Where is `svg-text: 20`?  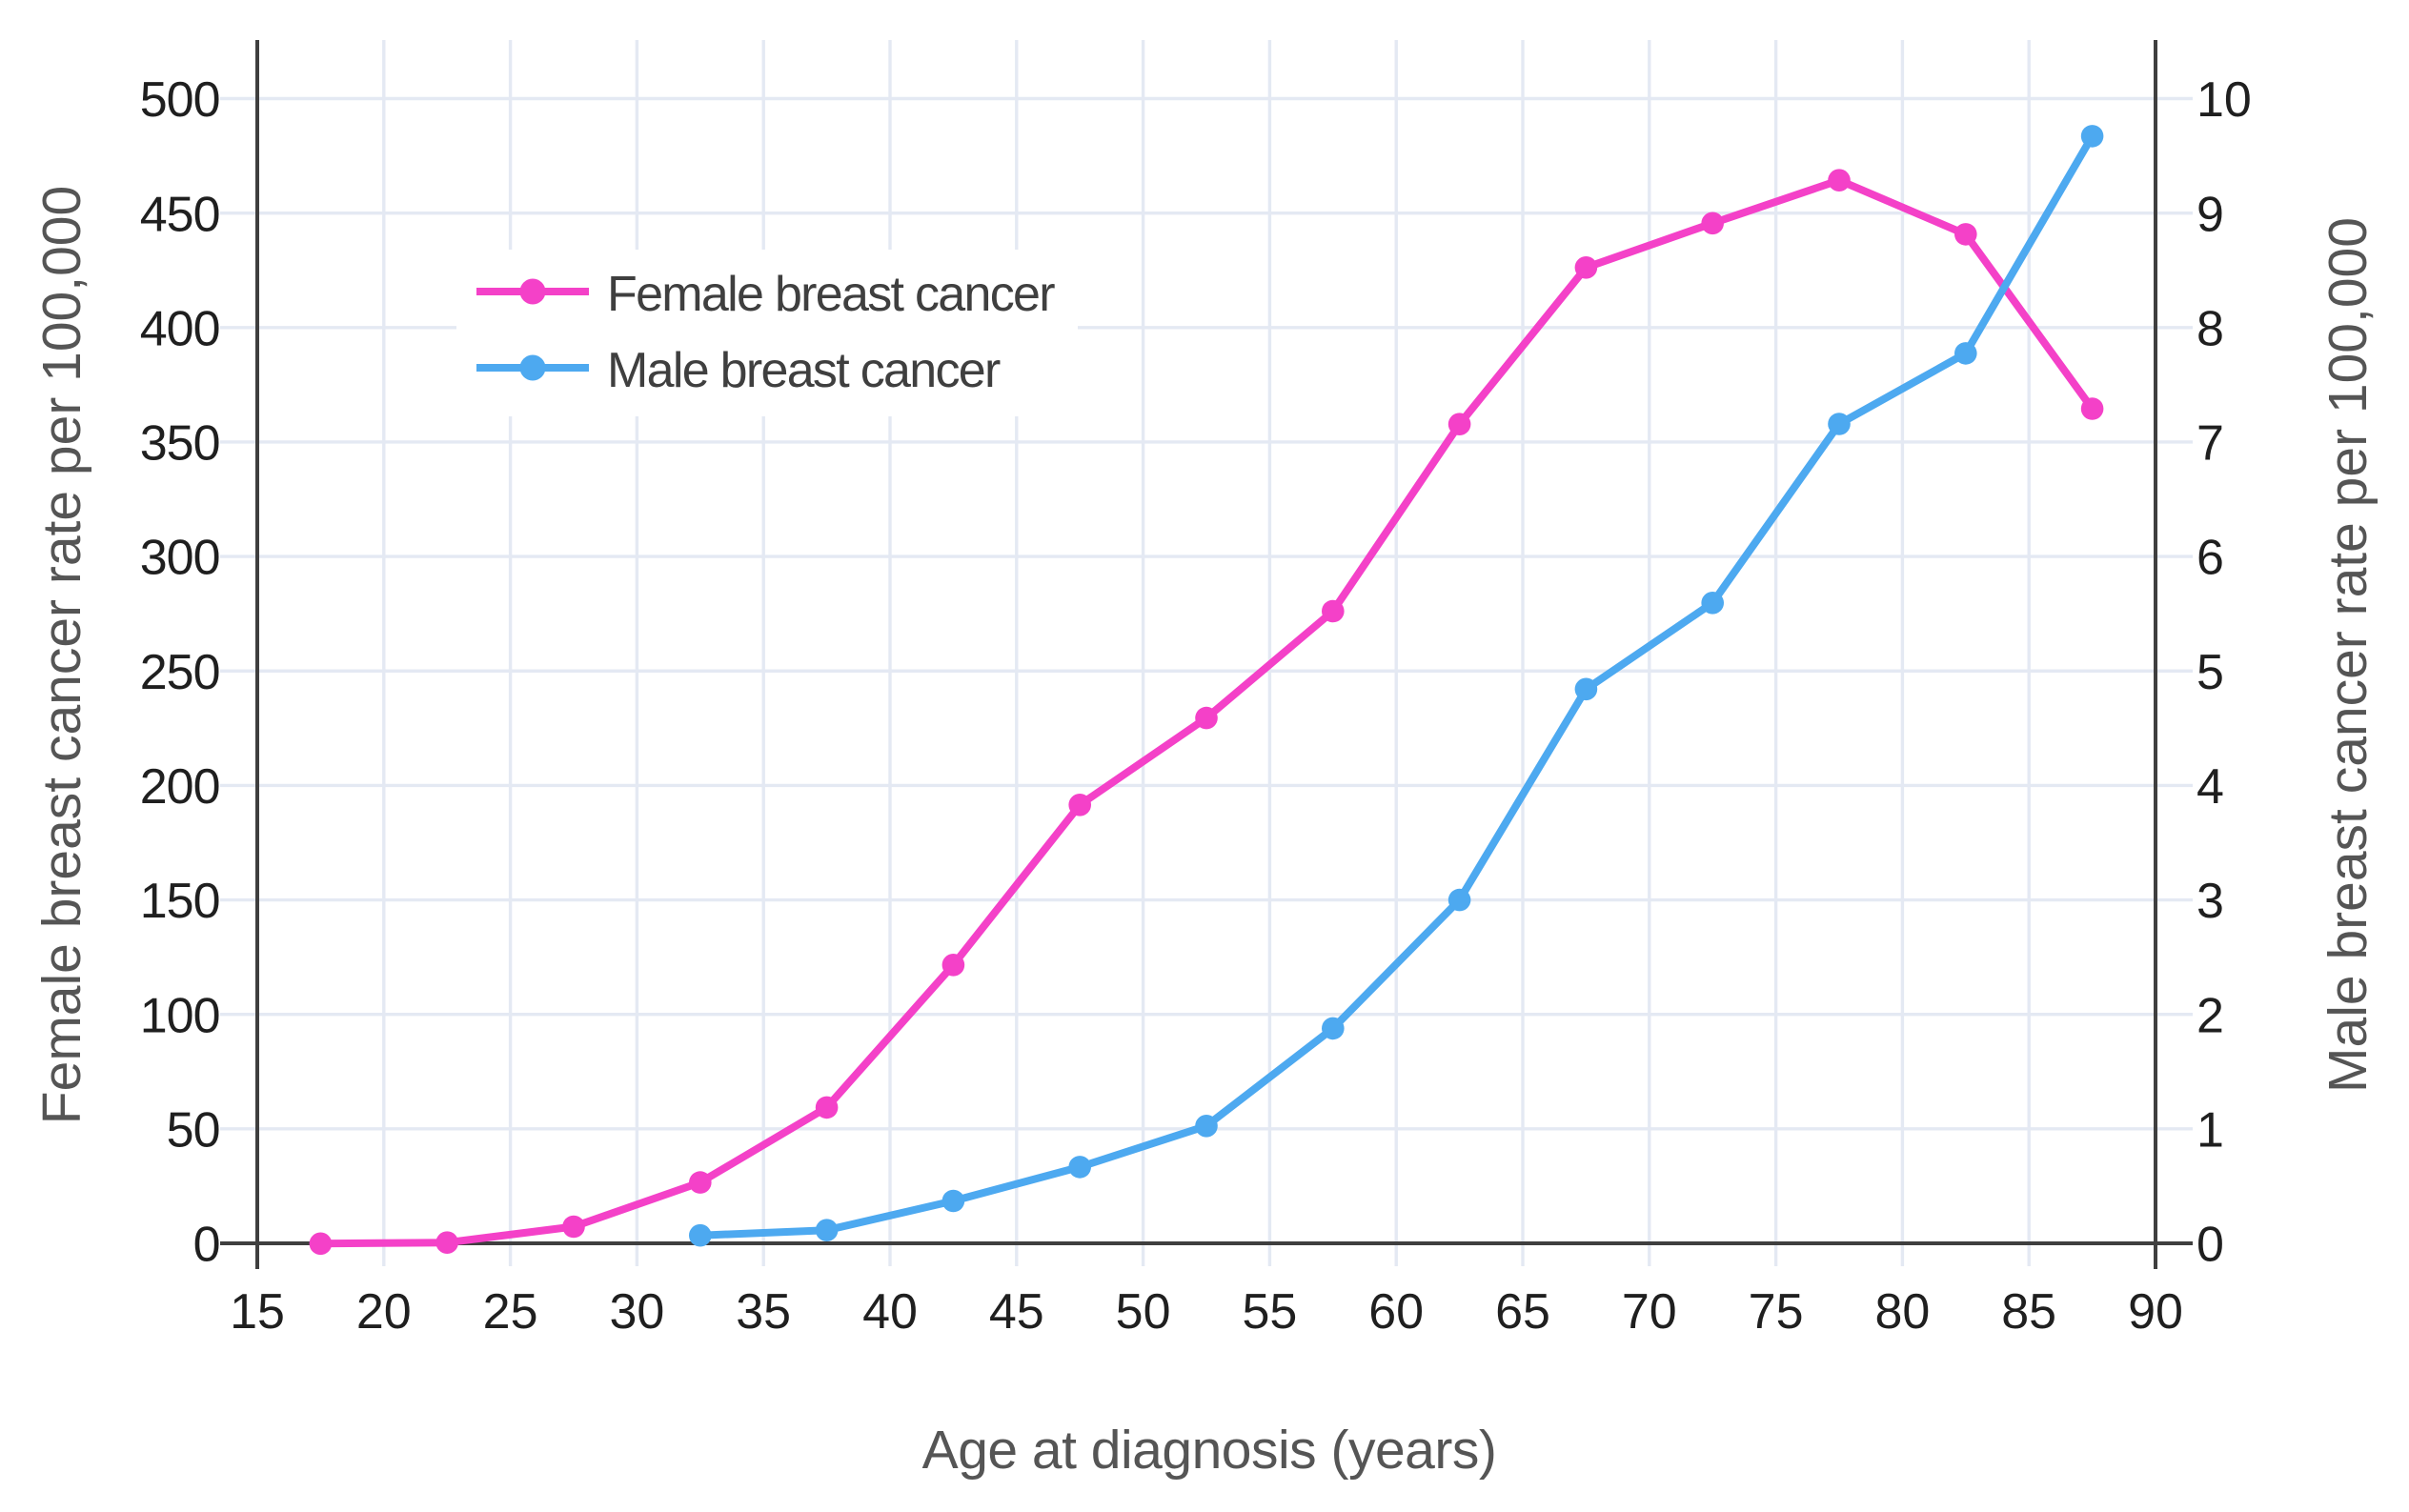 svg-text: 20 is located at coordinates (384, 1312).